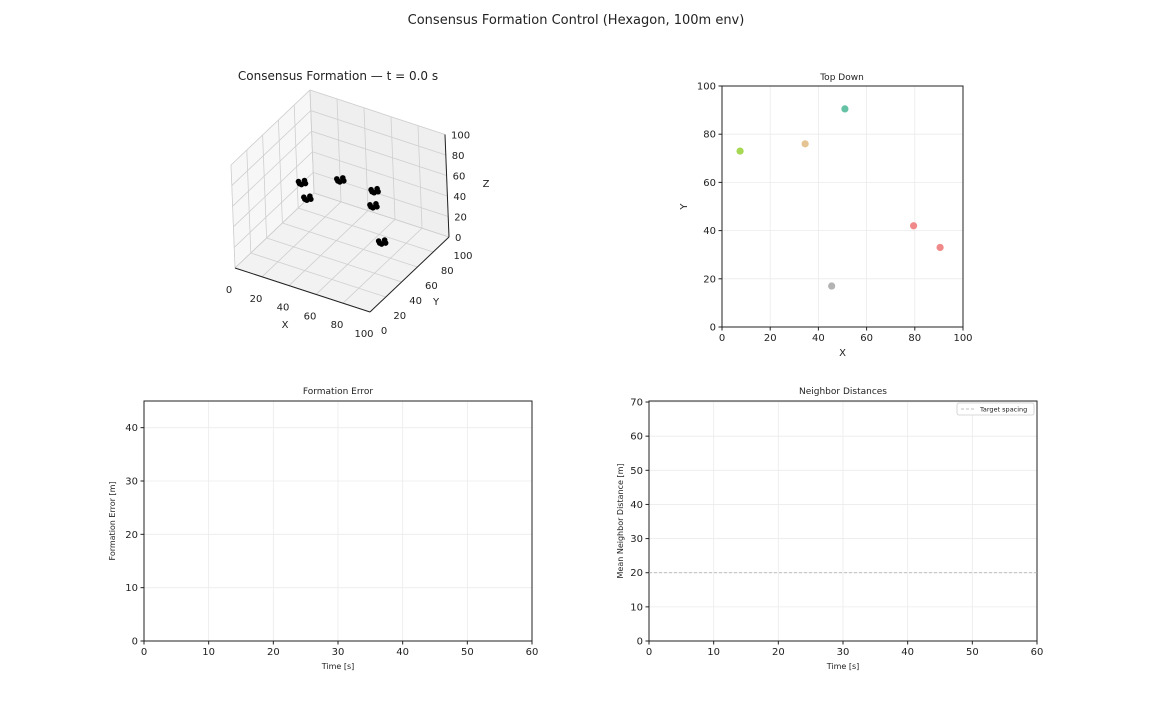  Describe the element at coordinates (459, 197) in the screenshot. I see `z-tick-label: 40` at that location.